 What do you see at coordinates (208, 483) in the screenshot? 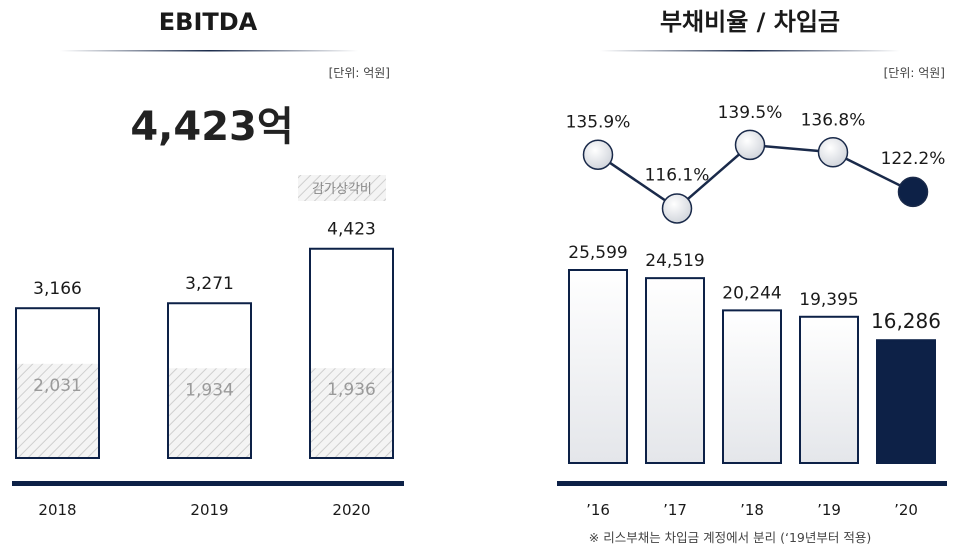
I see `ebitda-baseline` at bounding box center [208, 483].